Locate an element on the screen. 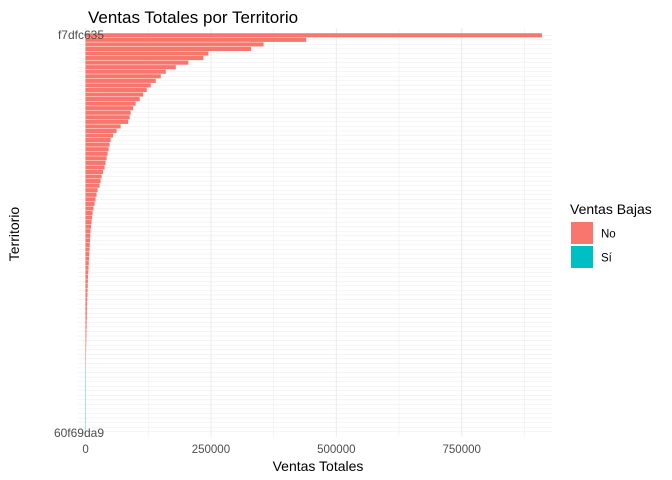 This screenshot has width=672, height=480. y-tick-label-top: f7dfc635 is located at coordinates (81, 35).